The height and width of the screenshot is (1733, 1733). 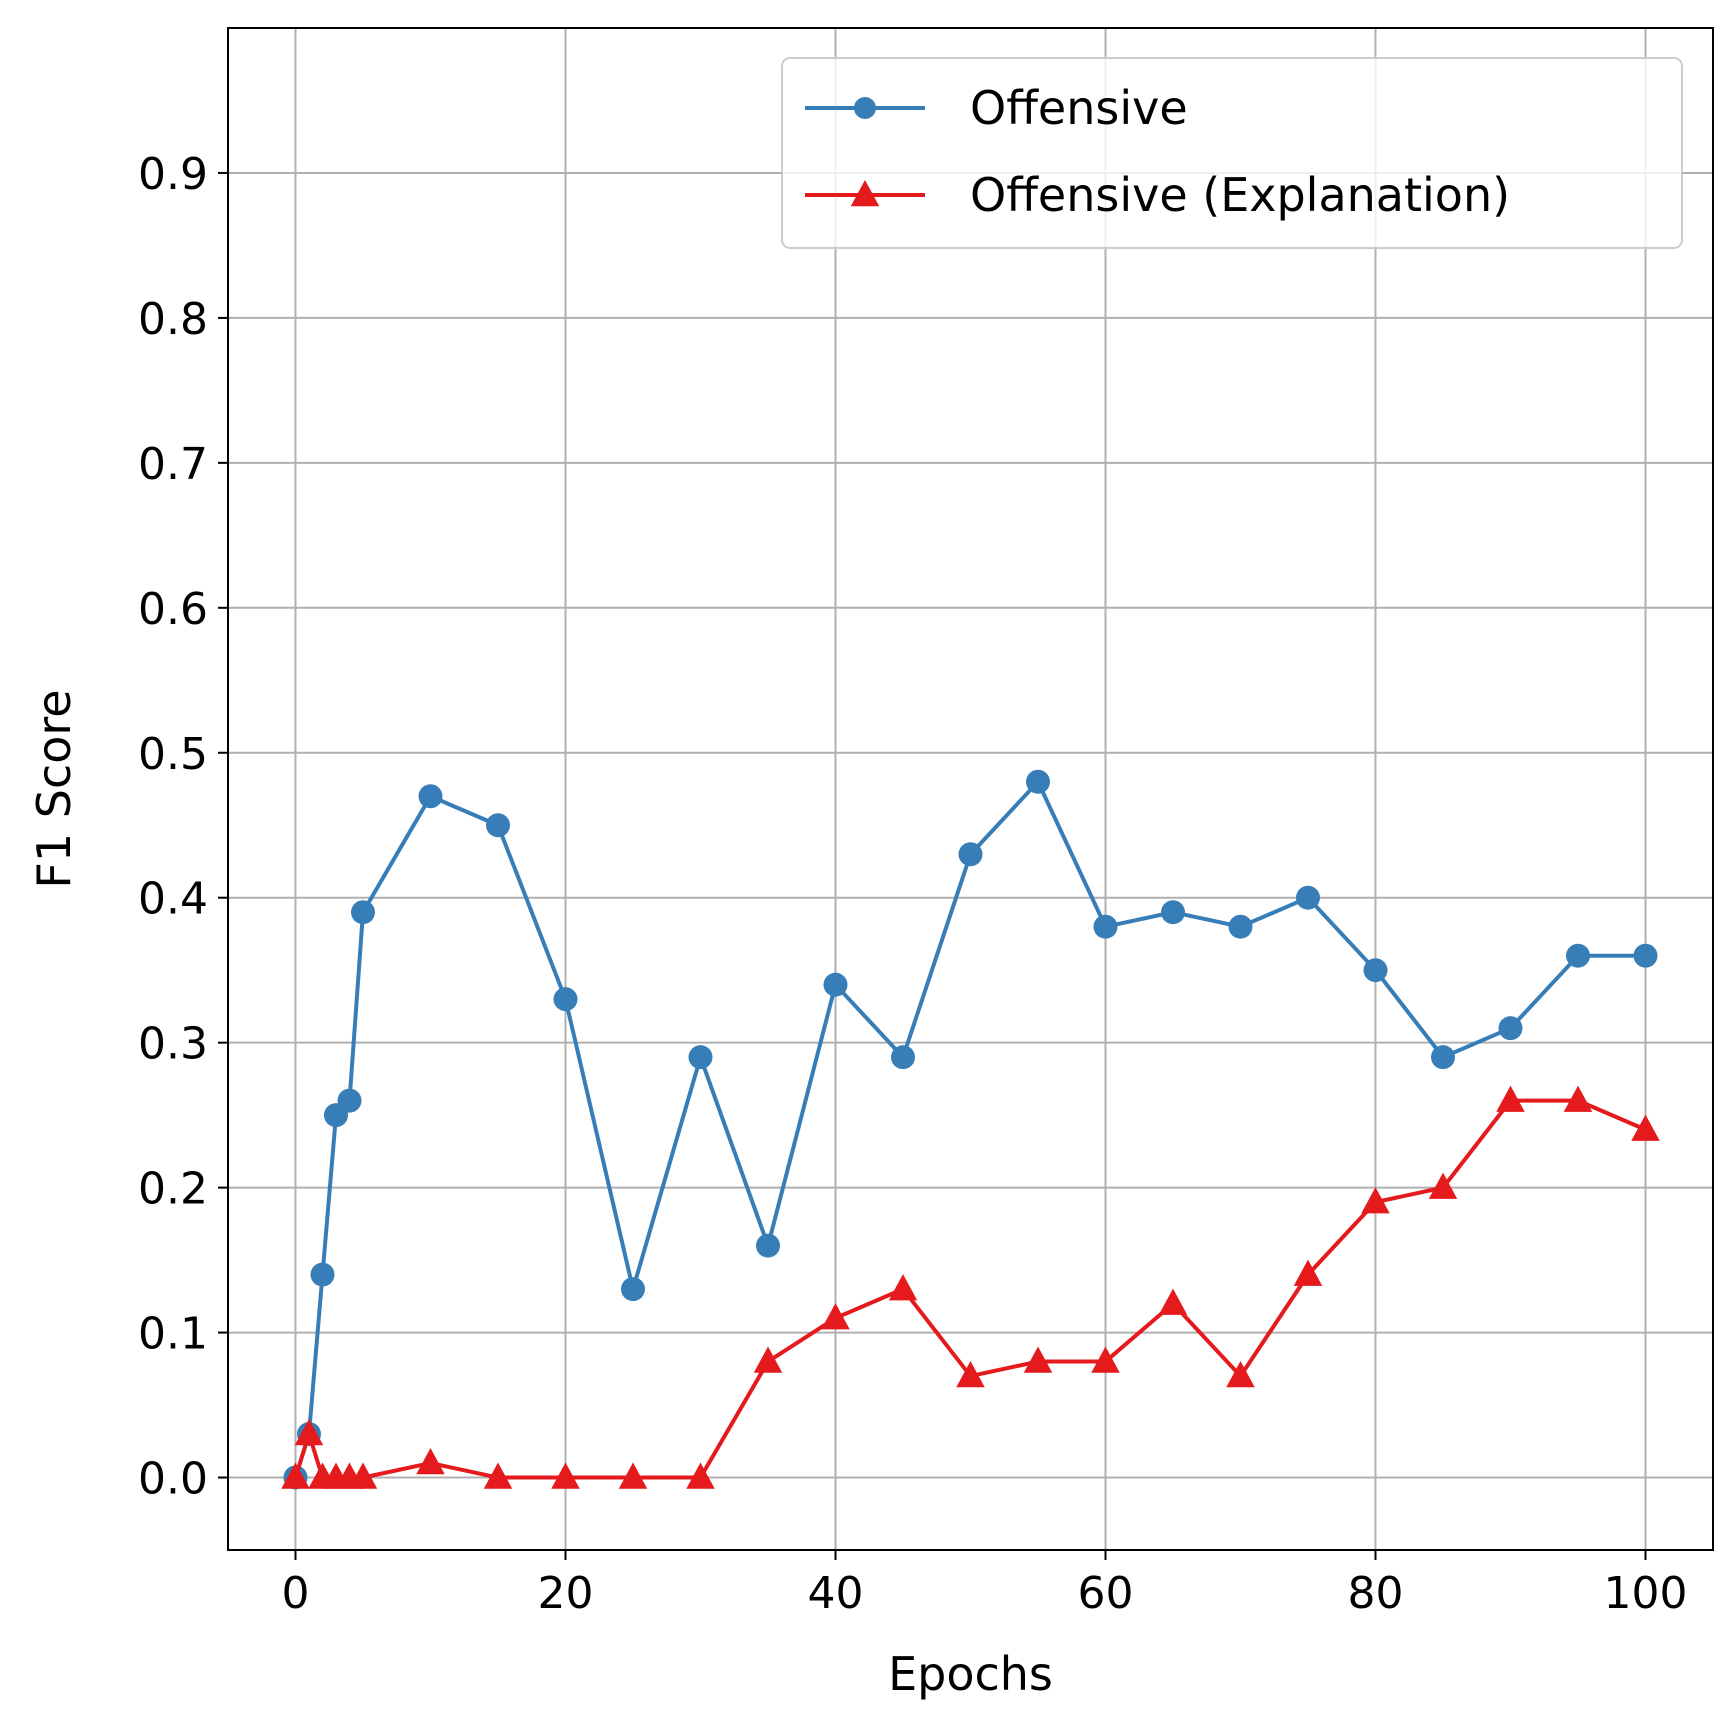 What do you see at coordinates (173, 464) in the screenshot?
I see `y-tick-label: 0.7` at bounding box center [173, 464].